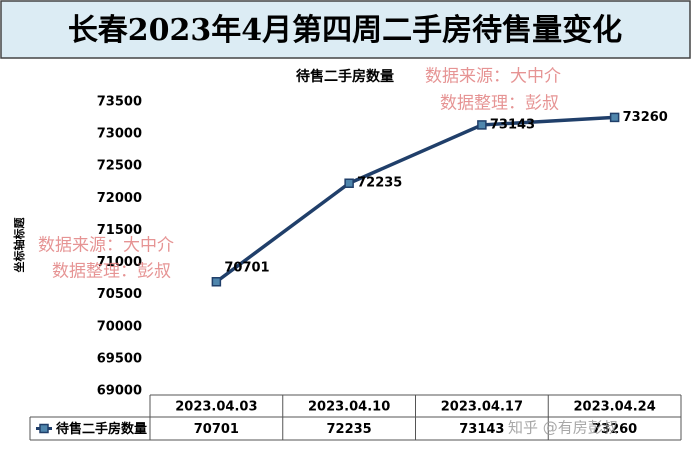  What do you see at coordinates (119, 262) in the screenshot?
I see `y-tick-label: 71000` at bounding box center [119, 262].